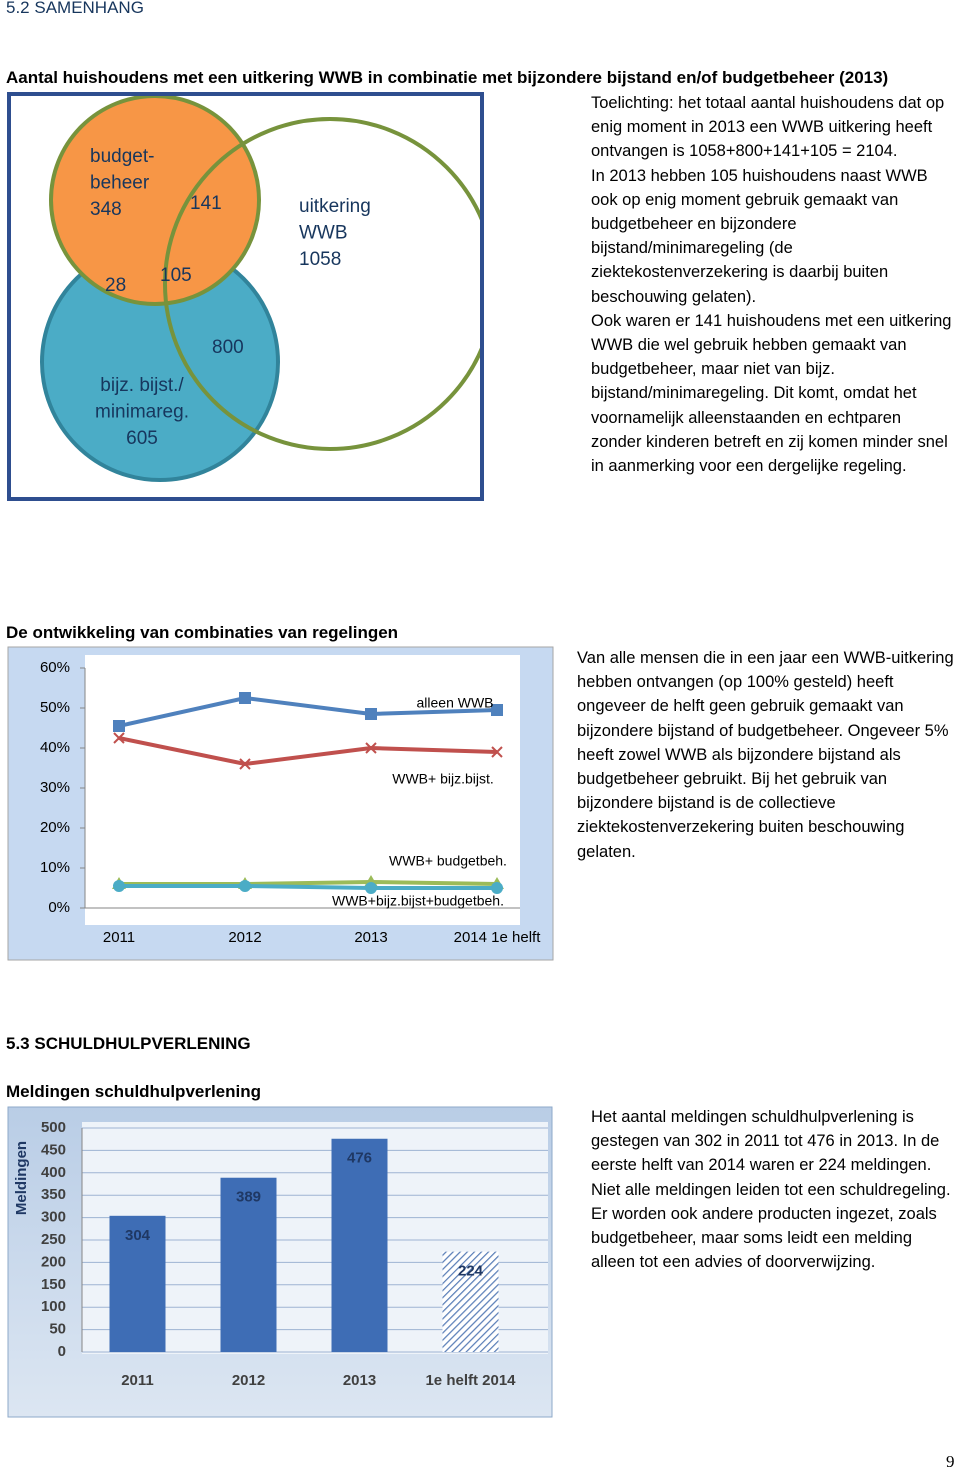 The width and height of the screenshot is (960, 1472). What do you see at coordinates (55, 787) in the screenshot?
I see `y-tick-label: 30%` at bounding box center [55, 787].